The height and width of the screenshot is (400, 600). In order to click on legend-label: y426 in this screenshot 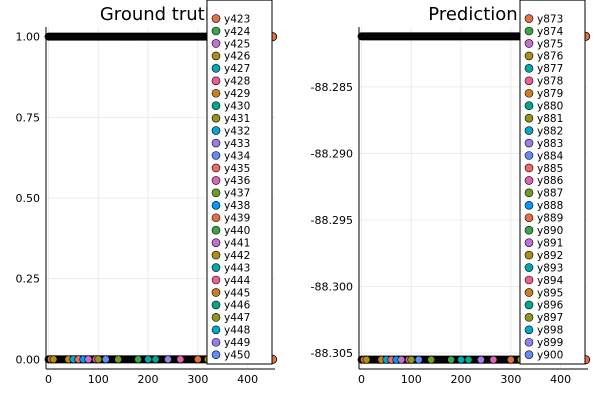, I will do `click(237, 57)`.